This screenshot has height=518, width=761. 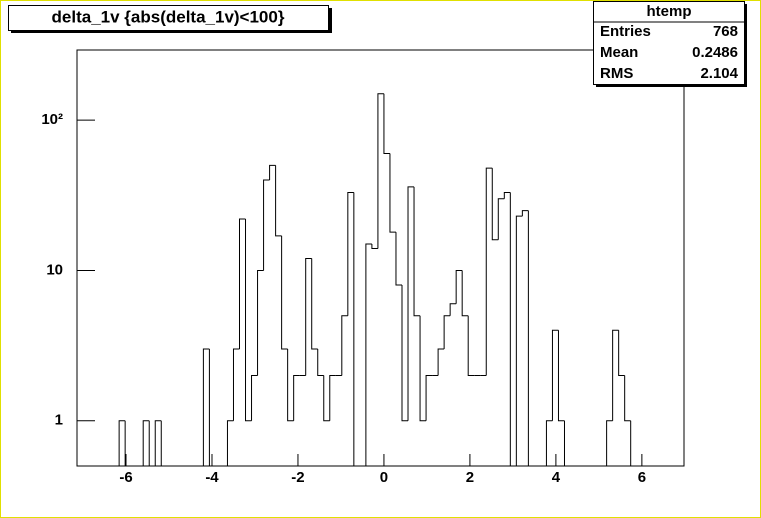 What do you see at coordinates (212, 477) in the screenshot?
I see `x-tick-label: -4` at bounding box center [212, 477].